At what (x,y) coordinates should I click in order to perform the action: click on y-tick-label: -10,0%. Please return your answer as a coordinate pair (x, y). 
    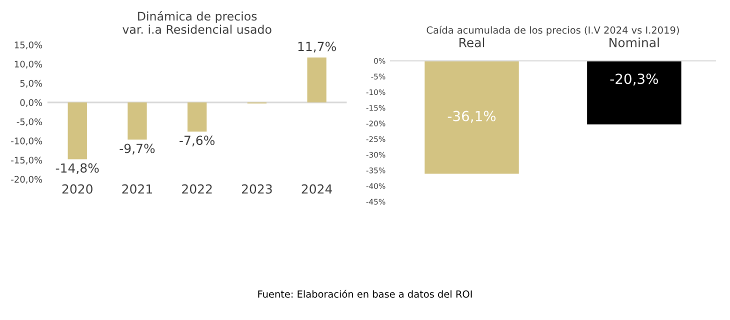
    Looking at the image, I should click on (26, 142).